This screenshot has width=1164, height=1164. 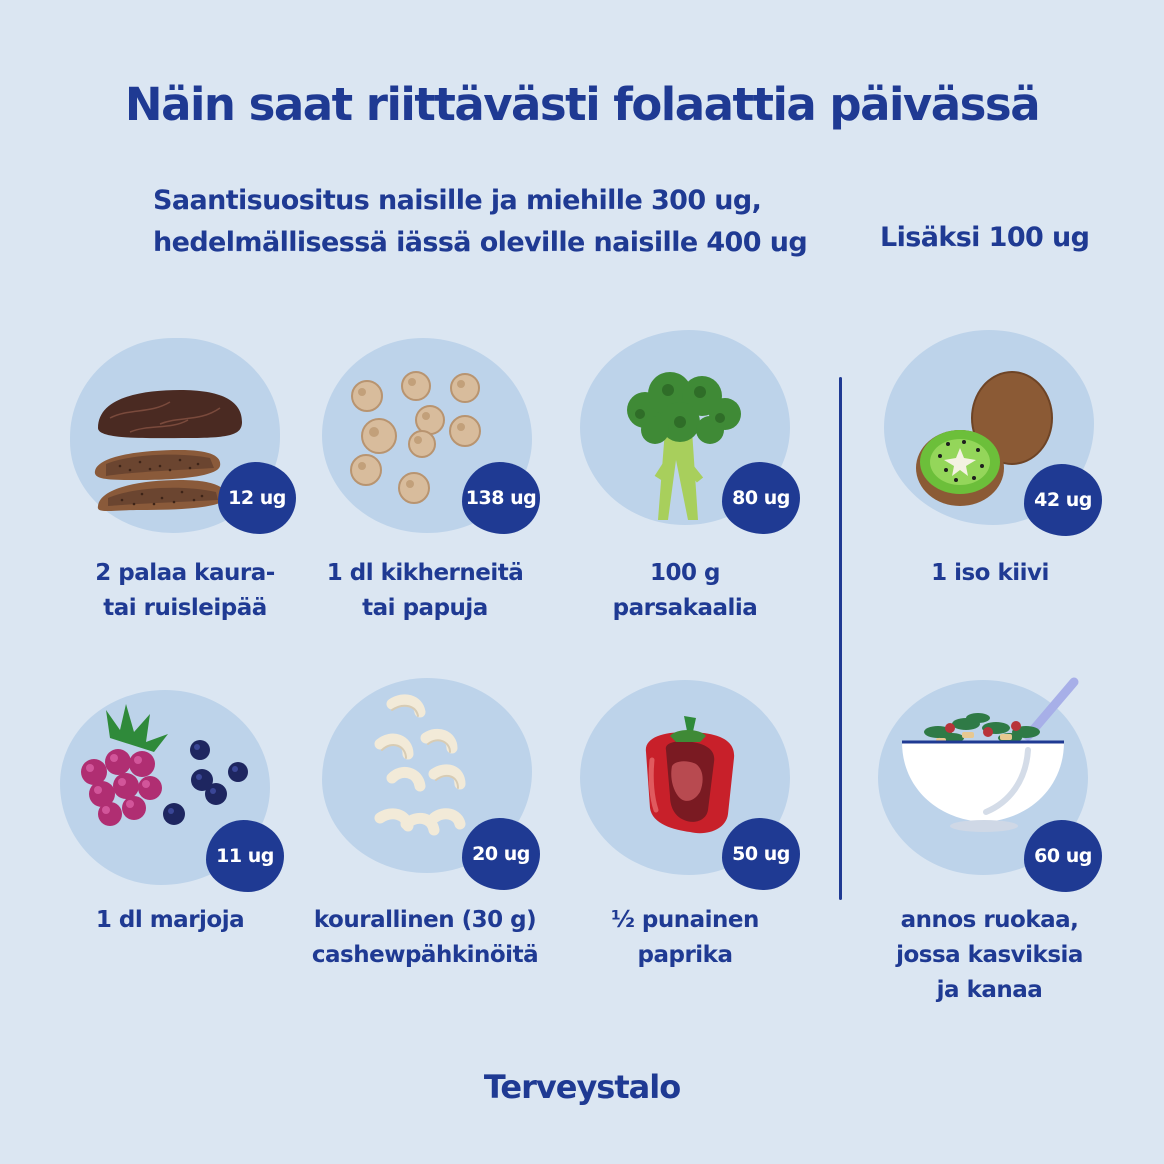 I want to click on kiwi-icon, so click(x=984, y=438).